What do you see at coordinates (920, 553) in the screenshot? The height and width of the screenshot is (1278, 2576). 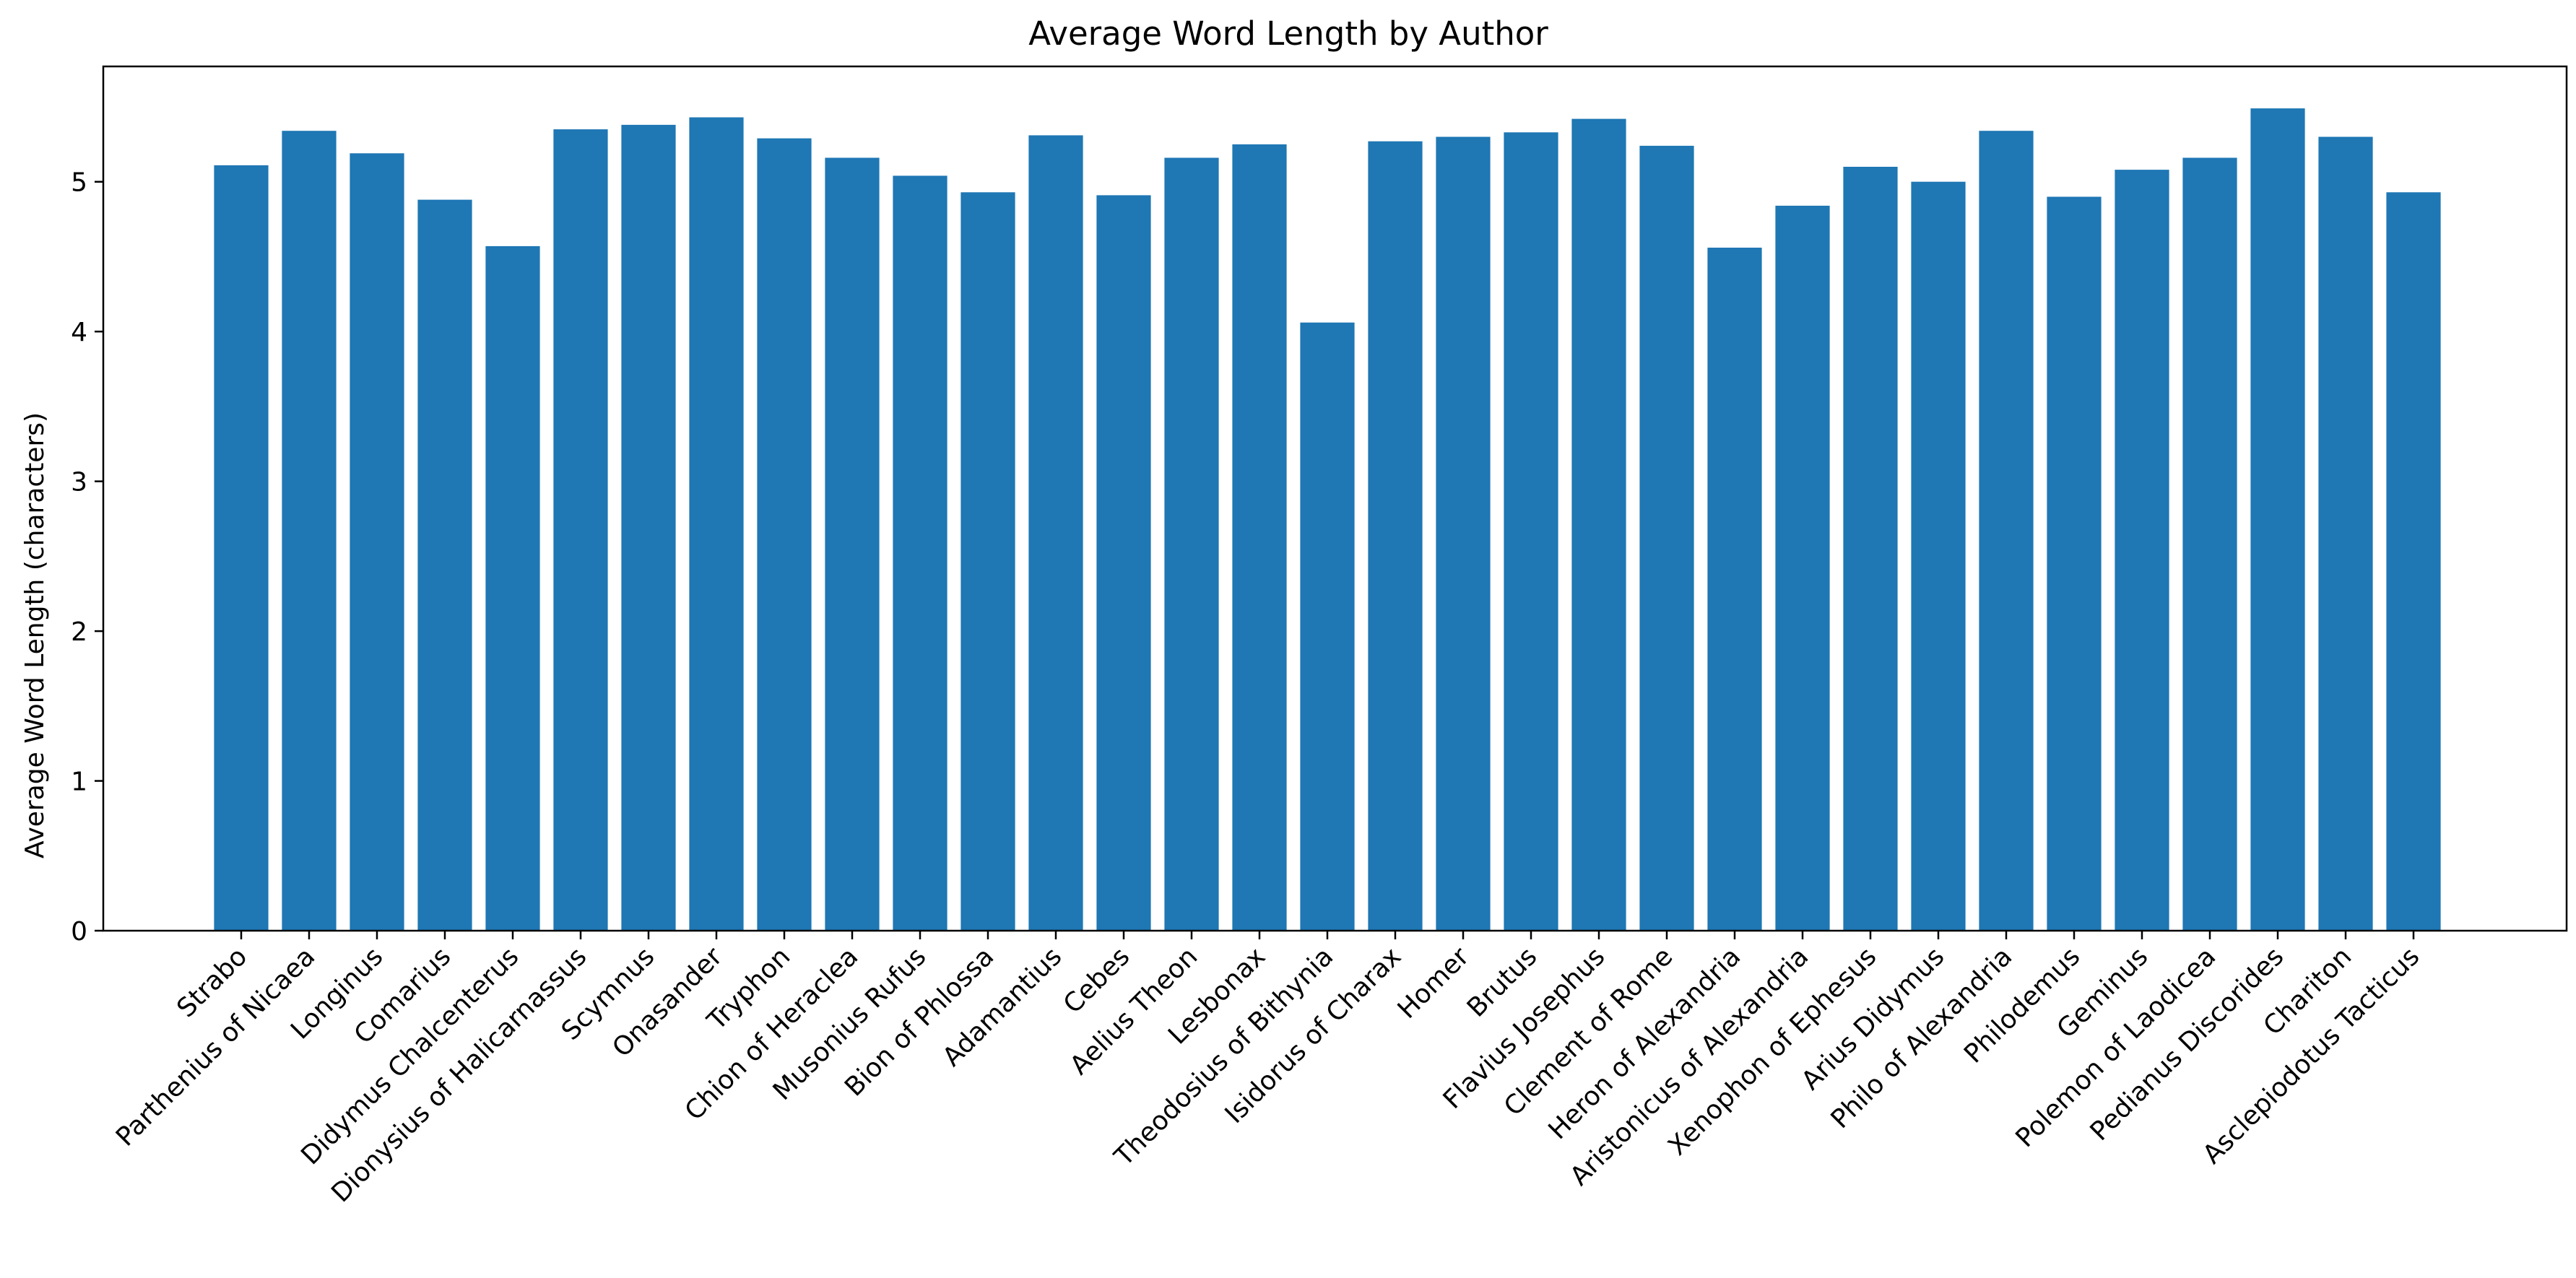 I see `bar-musonius-rufus` at bounding box center [920, 553].